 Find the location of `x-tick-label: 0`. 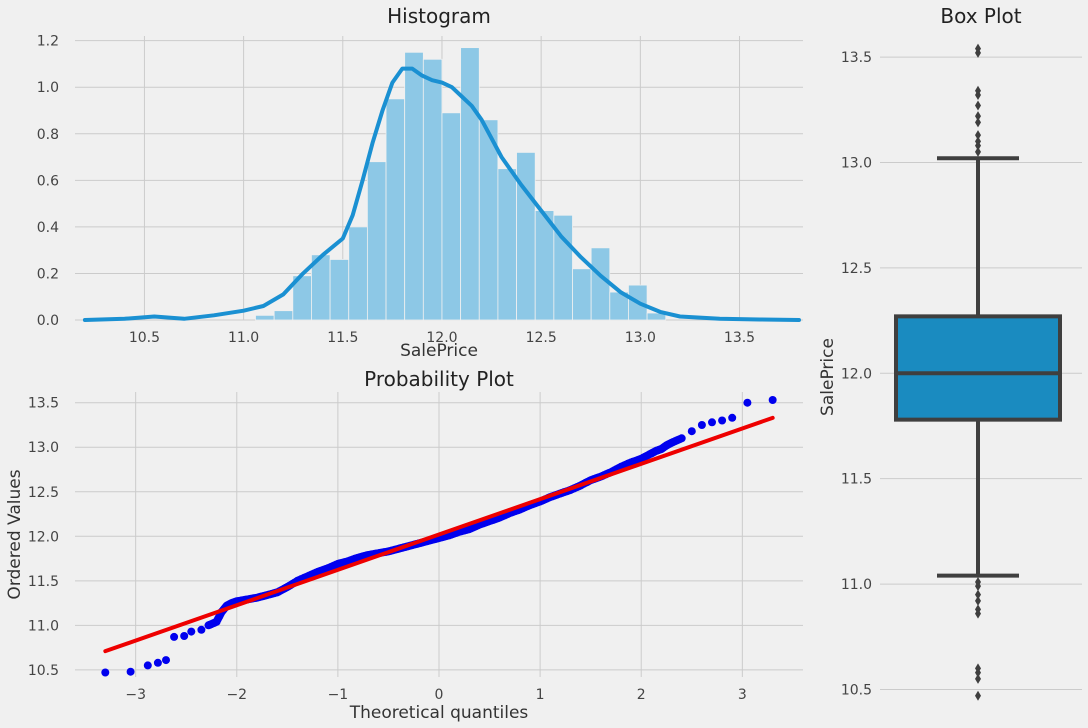

x-tick-label: 0 is located at coordinates (439, 695).